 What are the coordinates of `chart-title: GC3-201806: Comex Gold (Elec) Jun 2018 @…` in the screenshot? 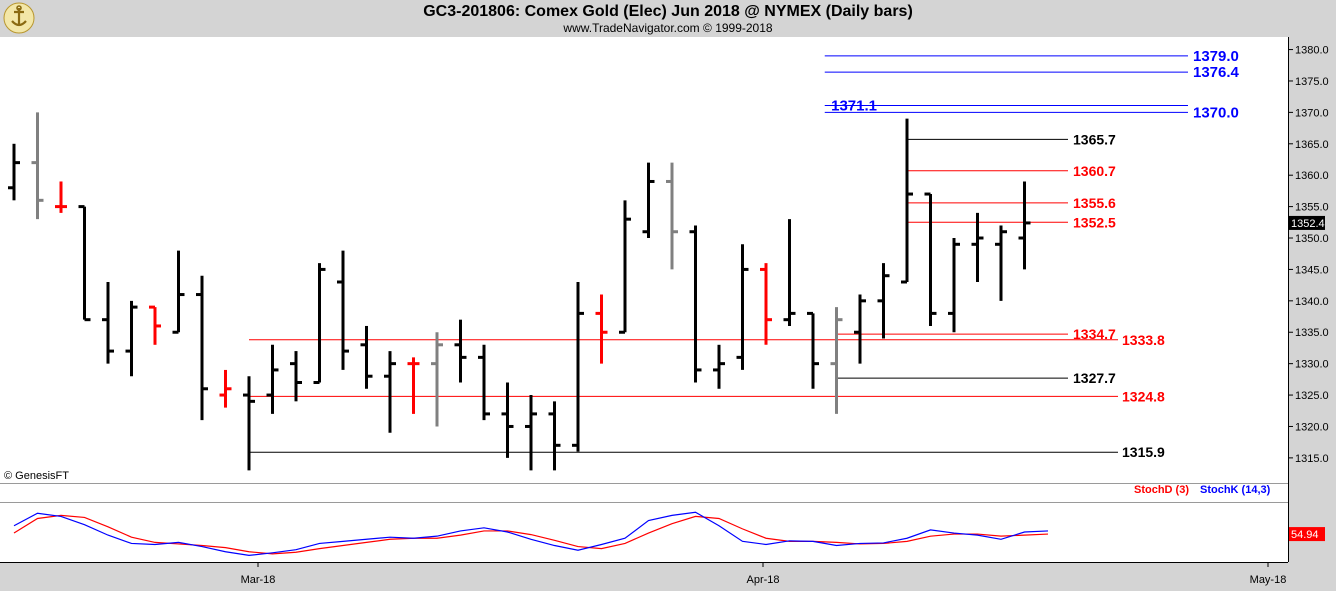 It's located at (668, 11).